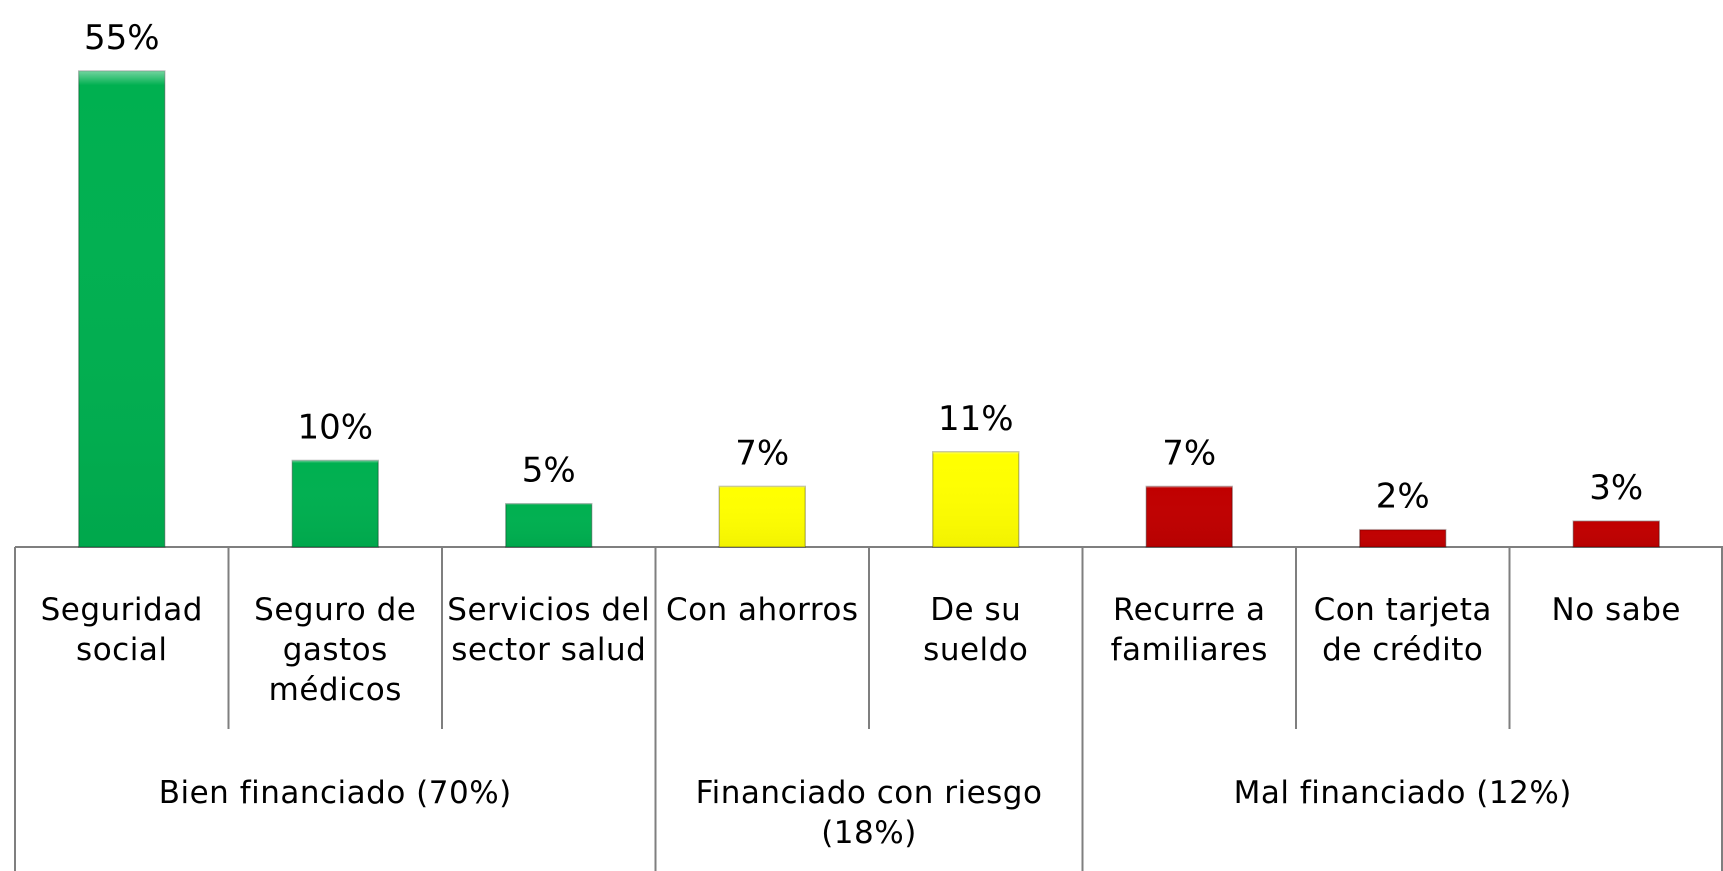 The height and width of the screenshot is (871, 1723). I want to click on x-tick-label: Servicios del sector salud, so click(549, 630).